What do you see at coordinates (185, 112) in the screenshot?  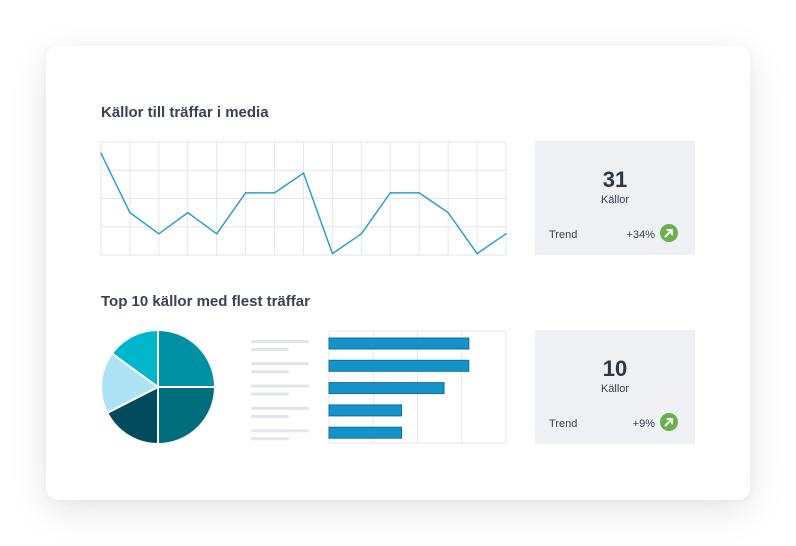 I see `section-title-media-sources: Källor till träffar i media` at bounding box center [185, 112].